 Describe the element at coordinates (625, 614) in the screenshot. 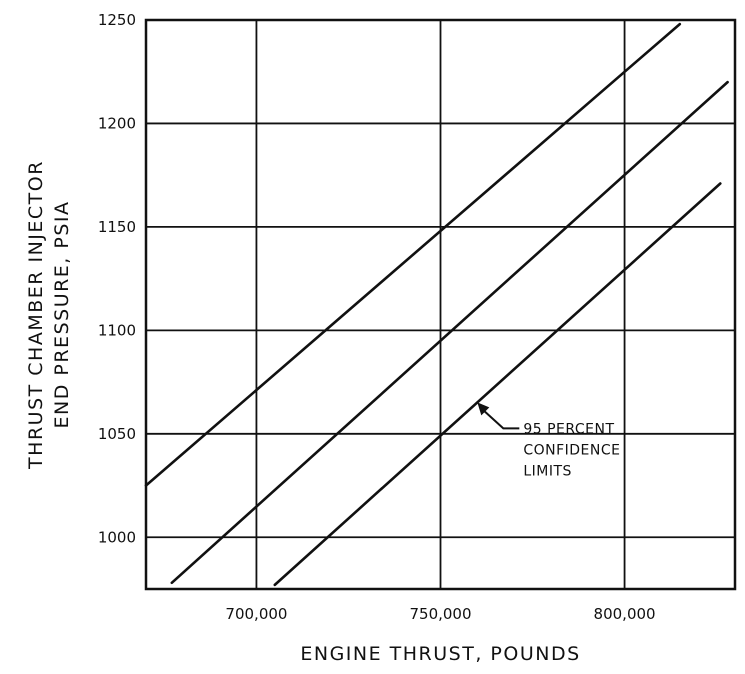

I see `x-tick-label: 800,000` at that location.